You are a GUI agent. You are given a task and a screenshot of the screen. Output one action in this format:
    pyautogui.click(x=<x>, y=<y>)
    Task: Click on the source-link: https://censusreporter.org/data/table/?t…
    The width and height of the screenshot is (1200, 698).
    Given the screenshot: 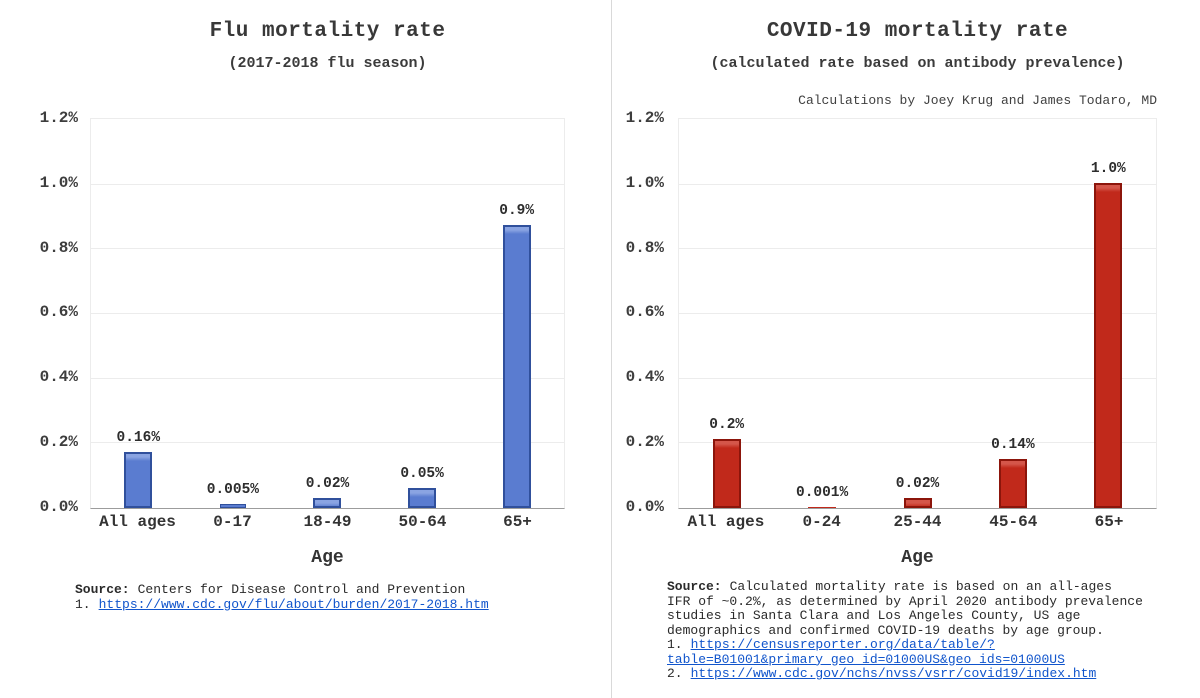 What is the action you would take?
    pyautogui.click(x=866, y=652)
    